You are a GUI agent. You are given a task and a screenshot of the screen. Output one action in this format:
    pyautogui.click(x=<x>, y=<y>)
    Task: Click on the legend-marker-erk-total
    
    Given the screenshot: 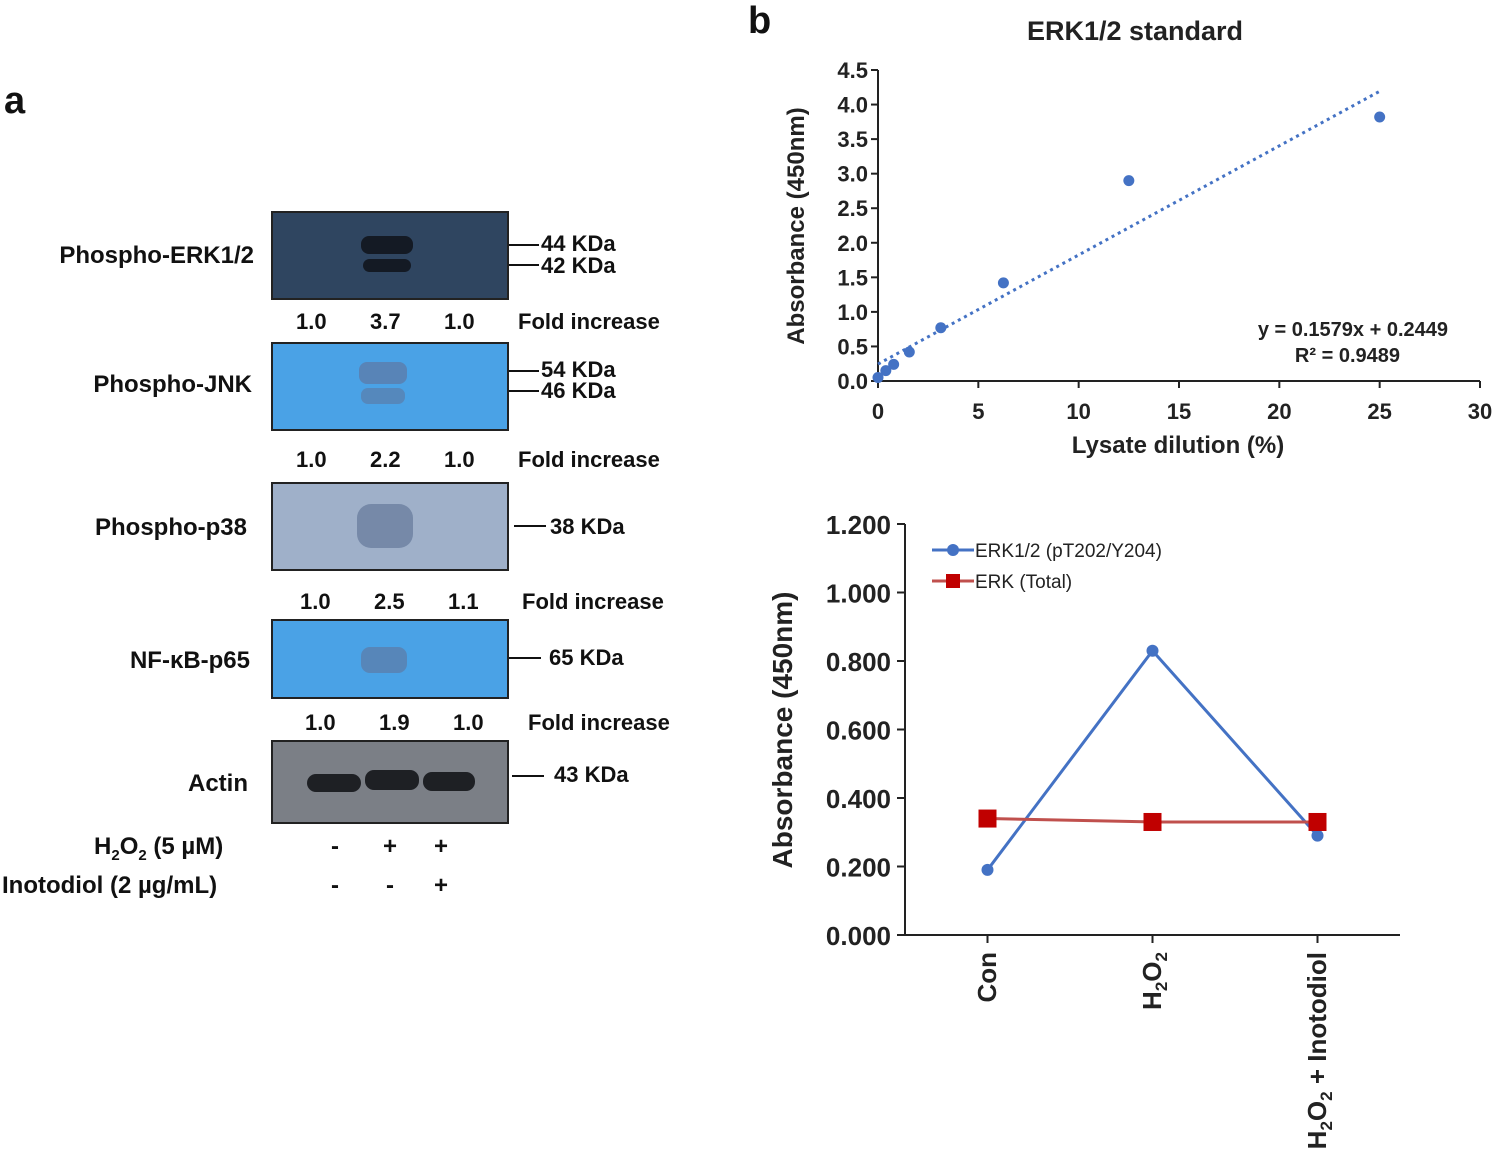 What is the action you would take?
    pyautogui.click(x=953, y=581)
    